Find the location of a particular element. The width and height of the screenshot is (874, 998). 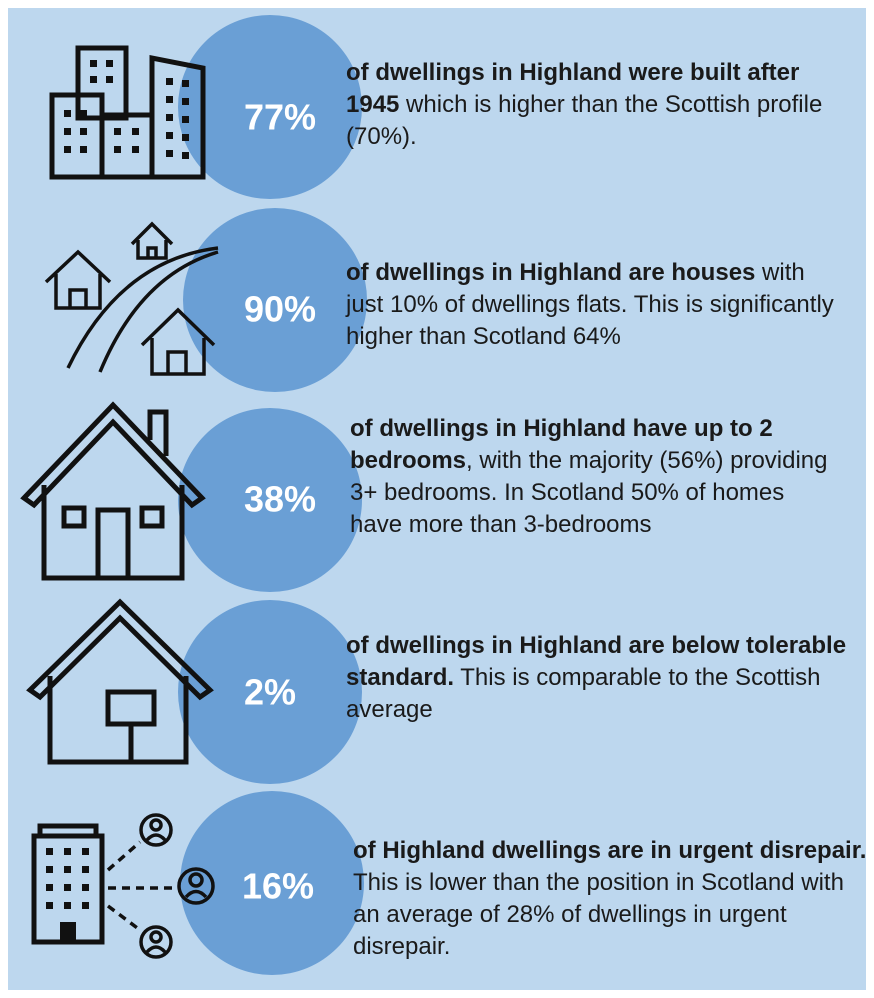

percent: 38% is located at coordinates (280, 499).